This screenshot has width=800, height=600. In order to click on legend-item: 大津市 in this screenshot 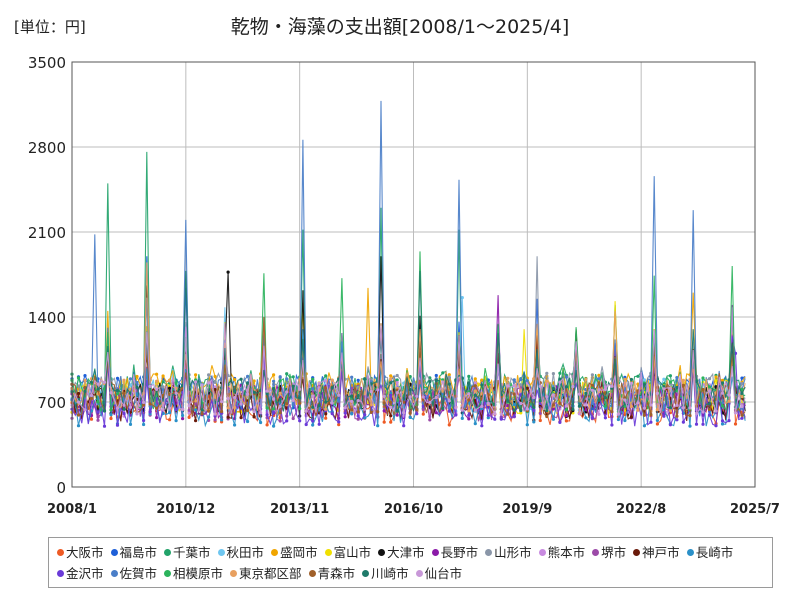, I will do `click(401, 552)`.